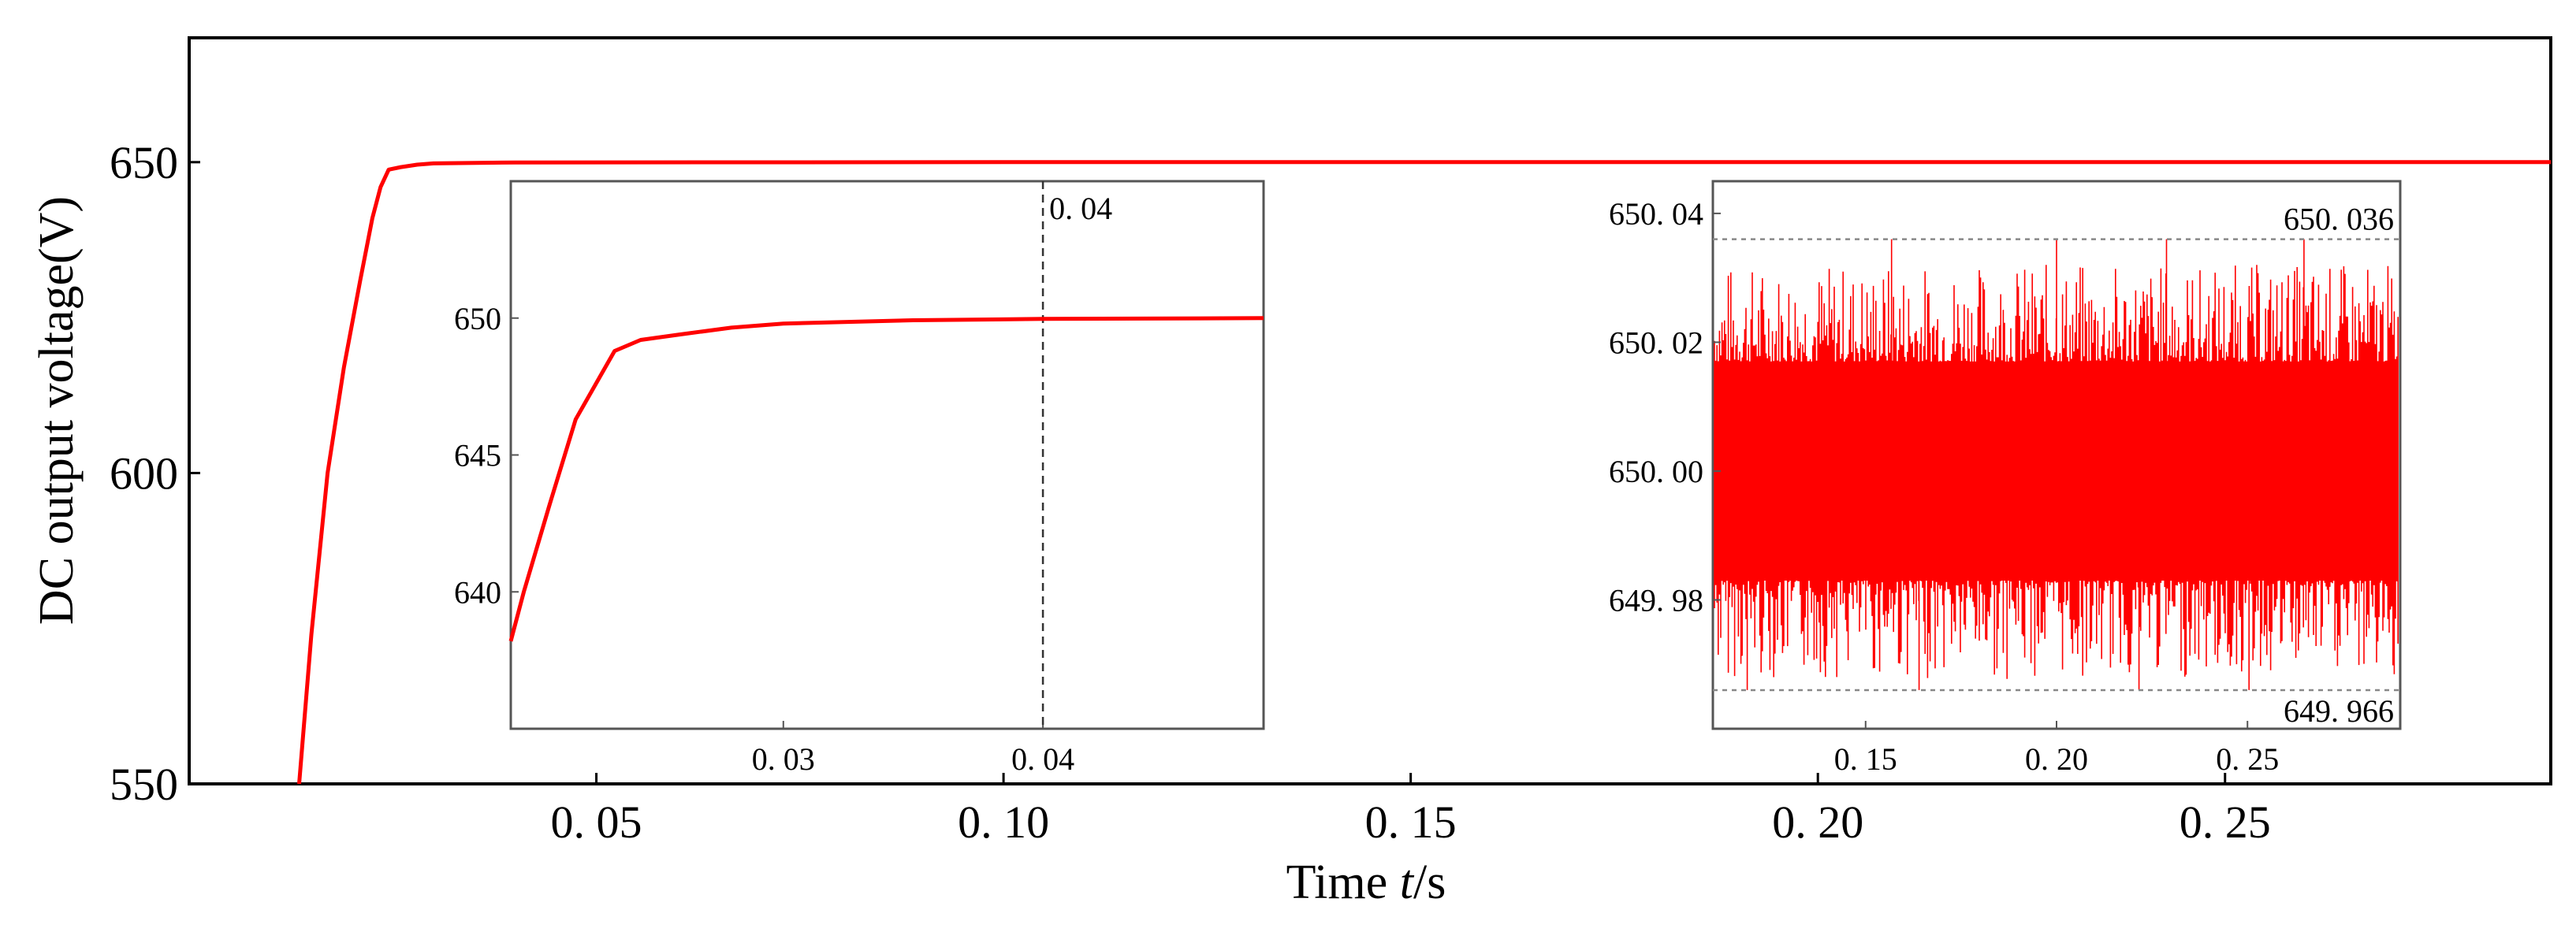  Describe the element at coordinates (2339, 711) in the screenshot. I see `inset2-ref-label: 649. 966` at that location.